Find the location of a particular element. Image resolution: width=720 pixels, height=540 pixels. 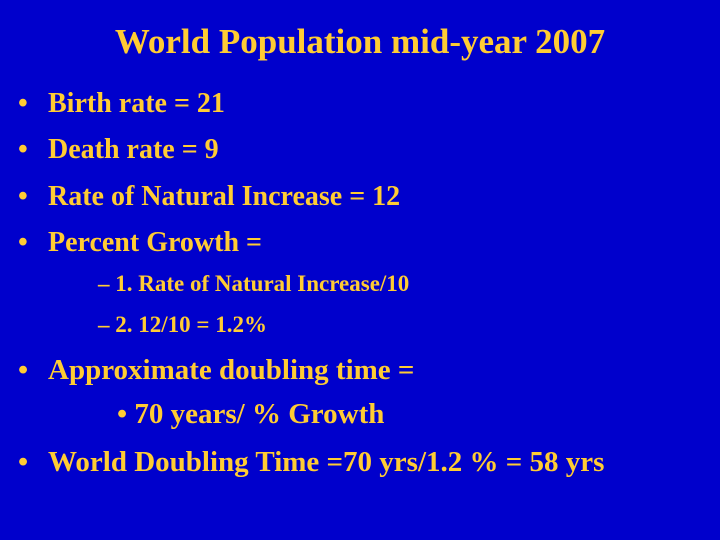

bullet-percent-growth: Percent Growth = is located at coordinates (155, 242).